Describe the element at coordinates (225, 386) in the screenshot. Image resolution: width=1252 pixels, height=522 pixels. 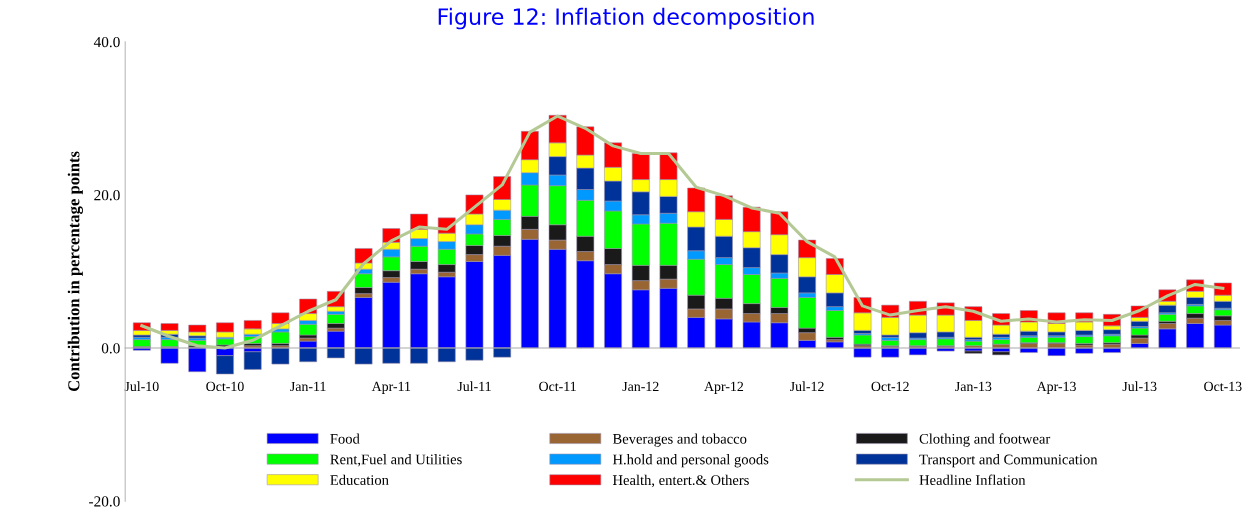
I see `x-tick-label: Oct-10` at that location.